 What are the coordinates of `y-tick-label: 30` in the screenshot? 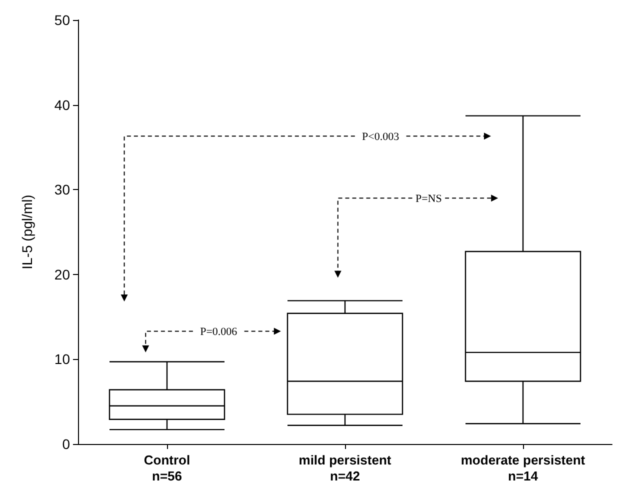 It's located at (62, 190).